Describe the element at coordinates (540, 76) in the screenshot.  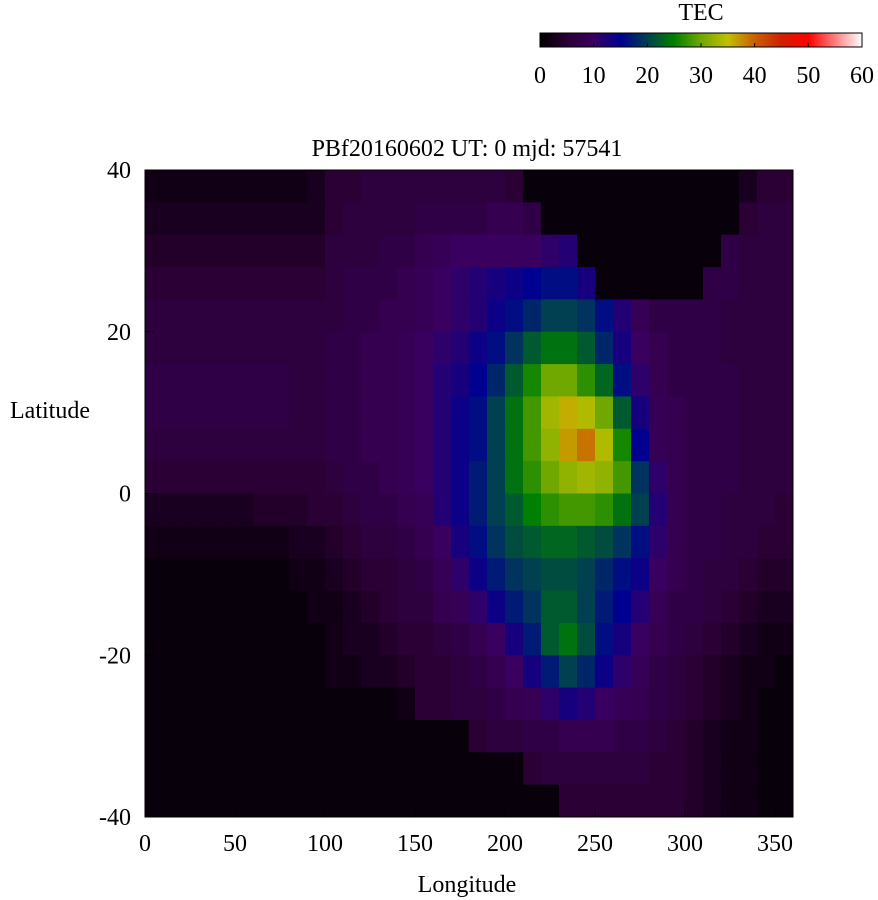
I see `colorbar-tick-label: 0` at that location.